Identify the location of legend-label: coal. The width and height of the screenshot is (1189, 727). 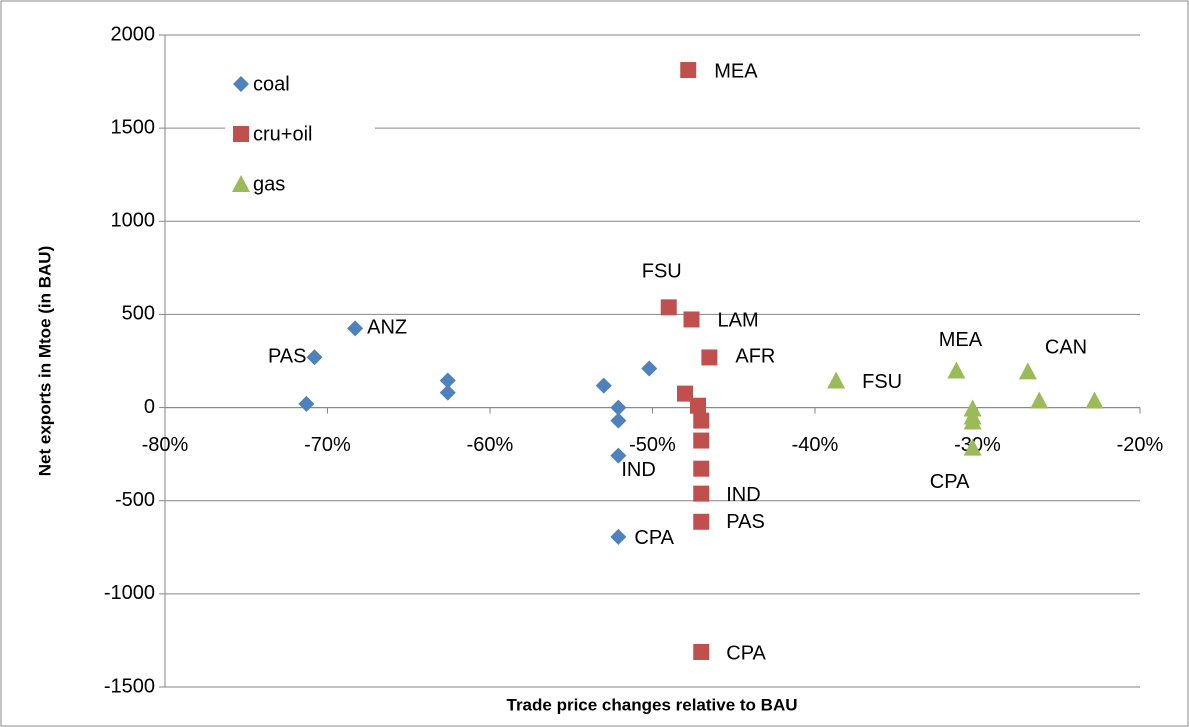
(271, 84).